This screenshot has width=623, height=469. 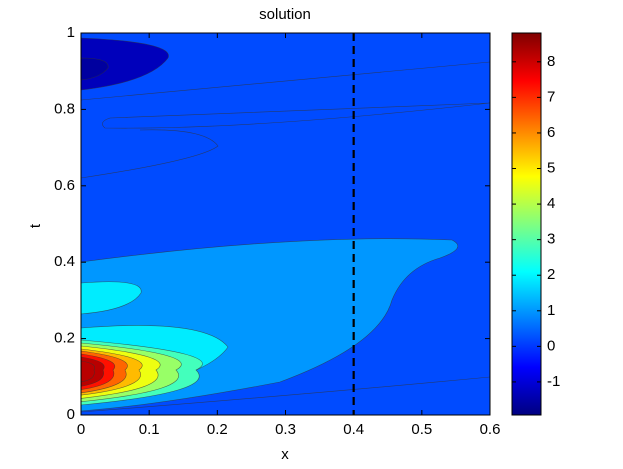 I want to click on chart-title: solution, so click(x=285, y=14).